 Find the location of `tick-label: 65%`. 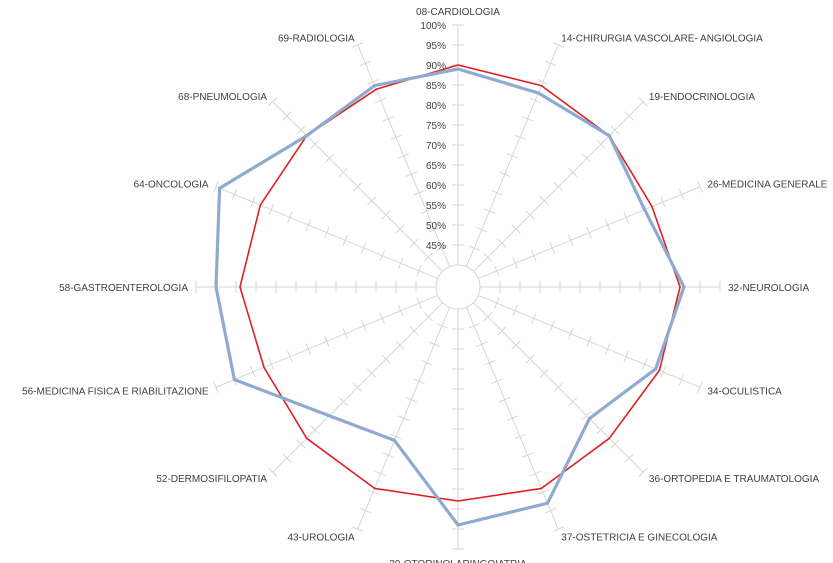

tick-label: 65% is located at coordinates (436, 166).